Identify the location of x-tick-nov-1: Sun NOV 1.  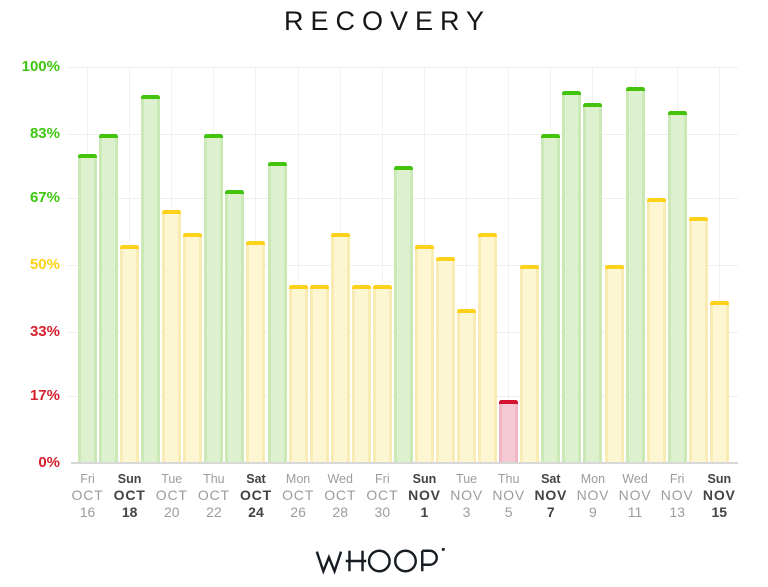
(424, 496).